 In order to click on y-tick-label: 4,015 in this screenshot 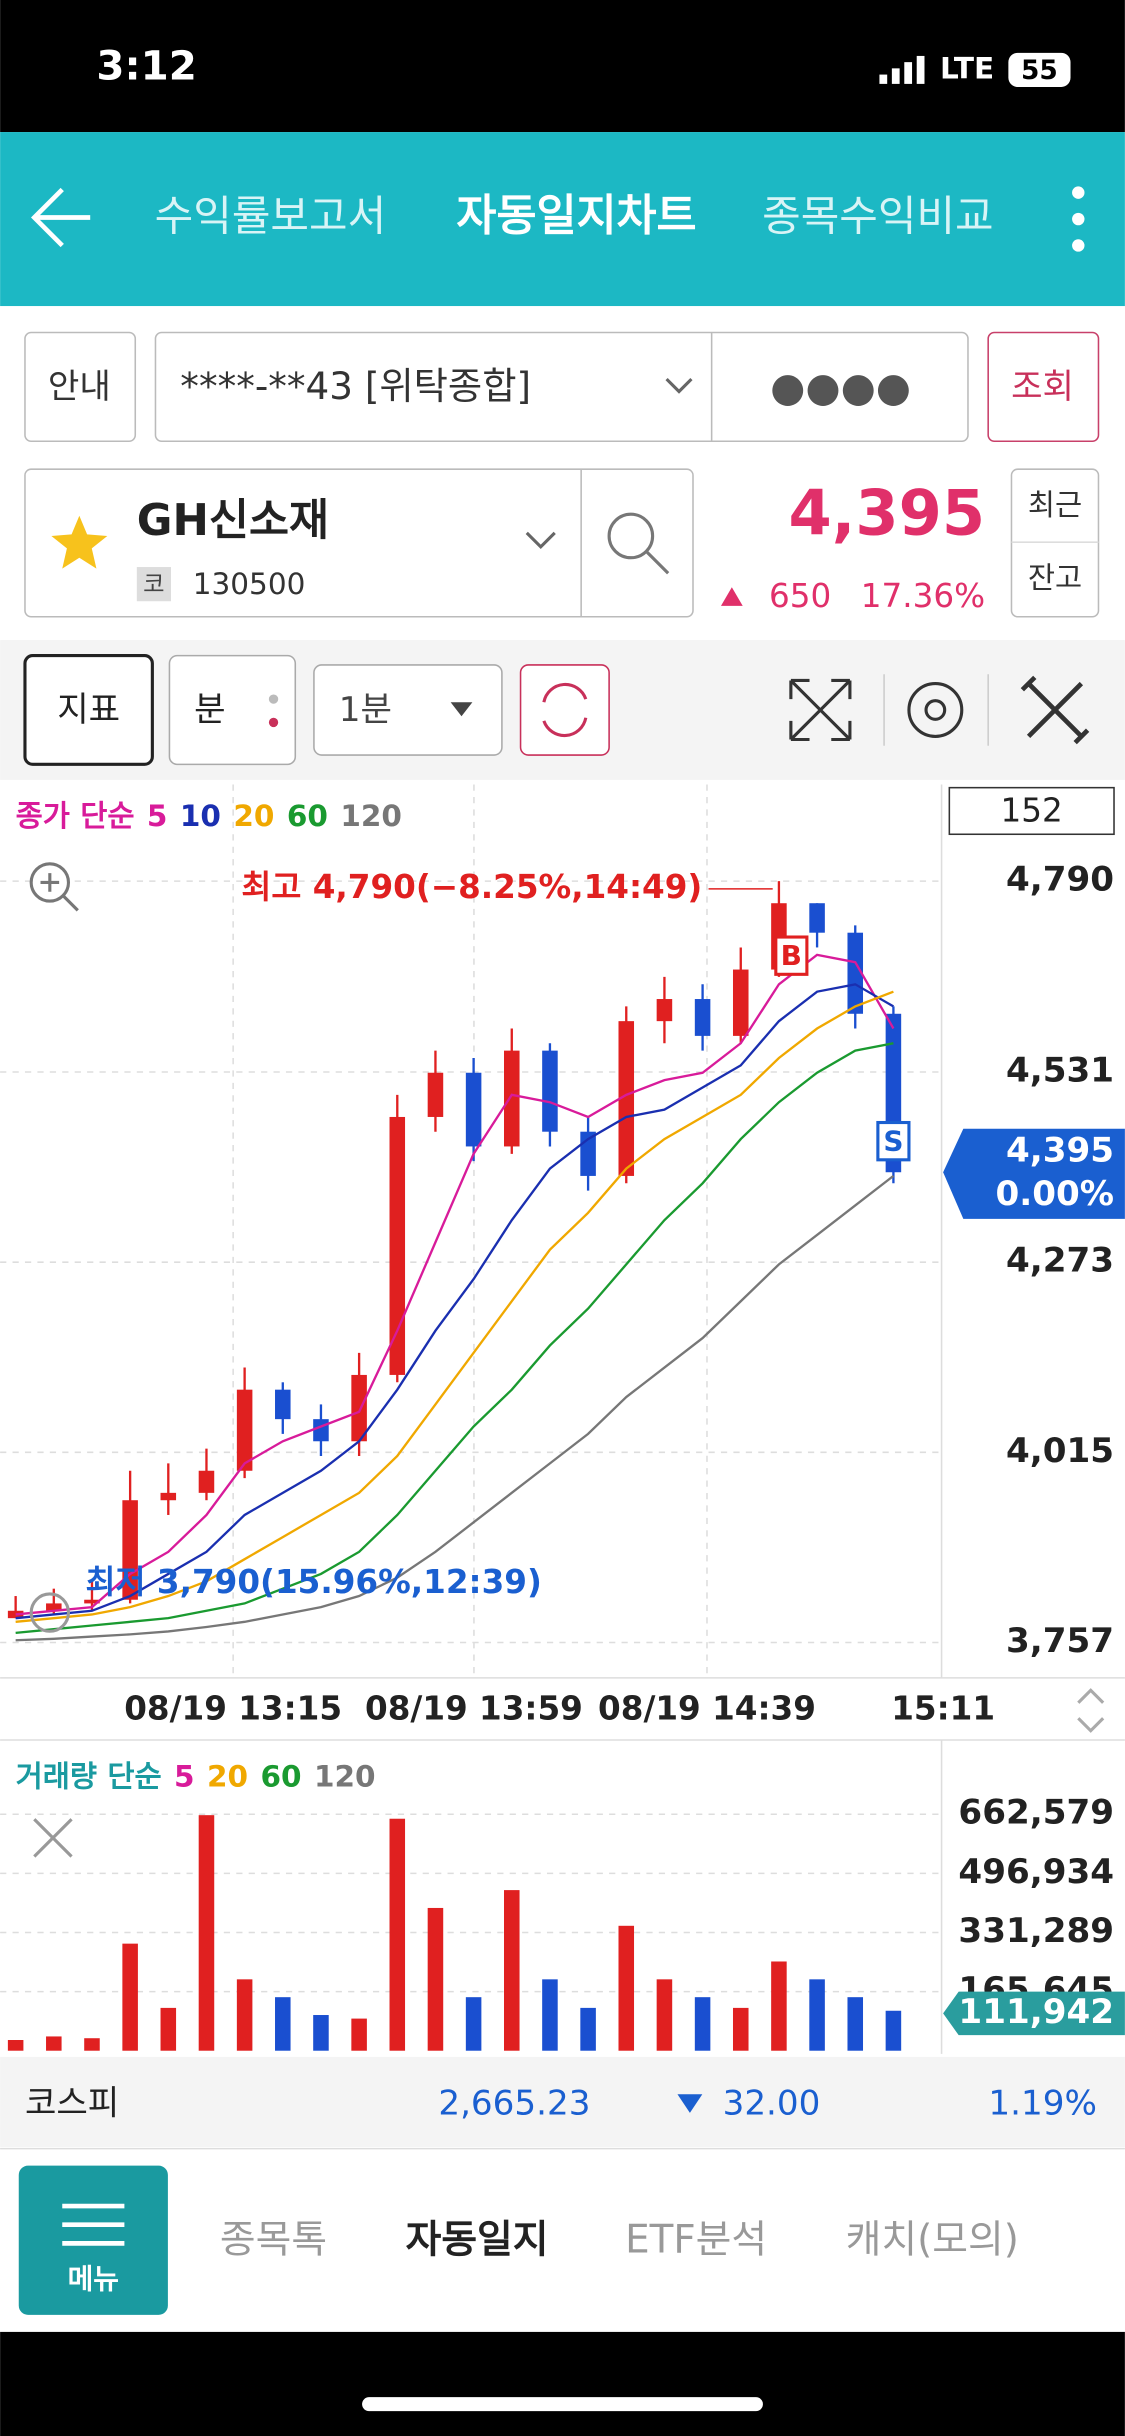, I will do `click(1060, 1451)`.